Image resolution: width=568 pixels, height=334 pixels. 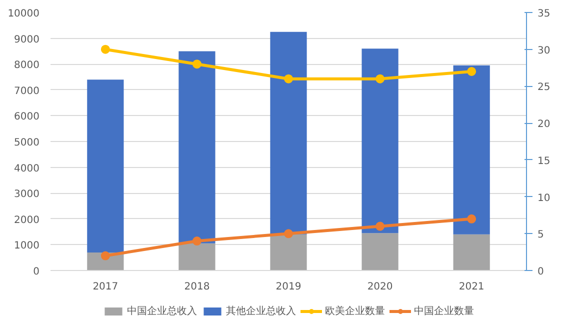 I want to click on x-tick-label: 2019, so click(x=289, y=287).